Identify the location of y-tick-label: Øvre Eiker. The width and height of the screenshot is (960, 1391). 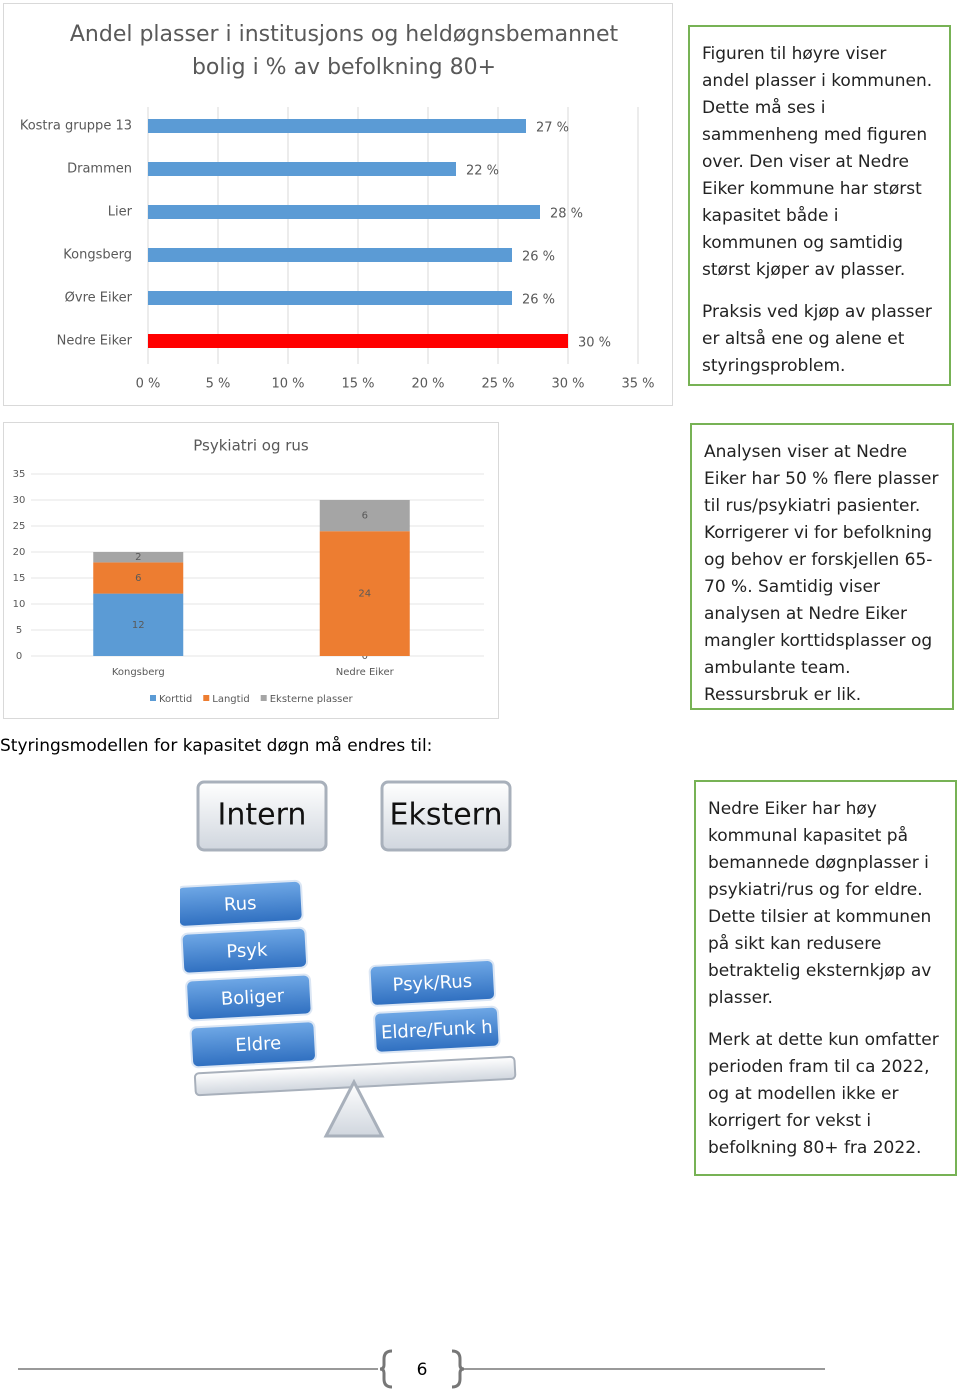
(99, 298).